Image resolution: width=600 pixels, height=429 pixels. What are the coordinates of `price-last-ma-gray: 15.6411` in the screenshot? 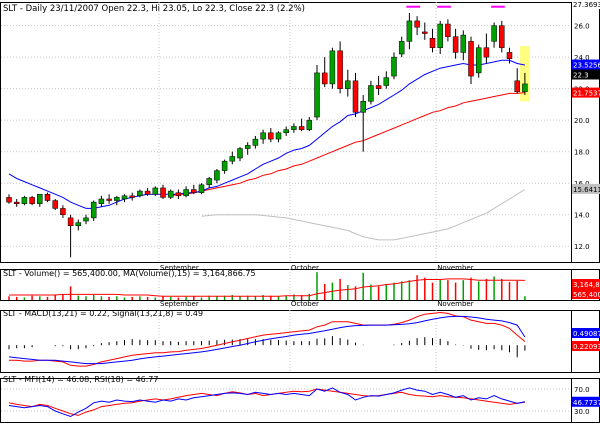 It's located at (586, 190).